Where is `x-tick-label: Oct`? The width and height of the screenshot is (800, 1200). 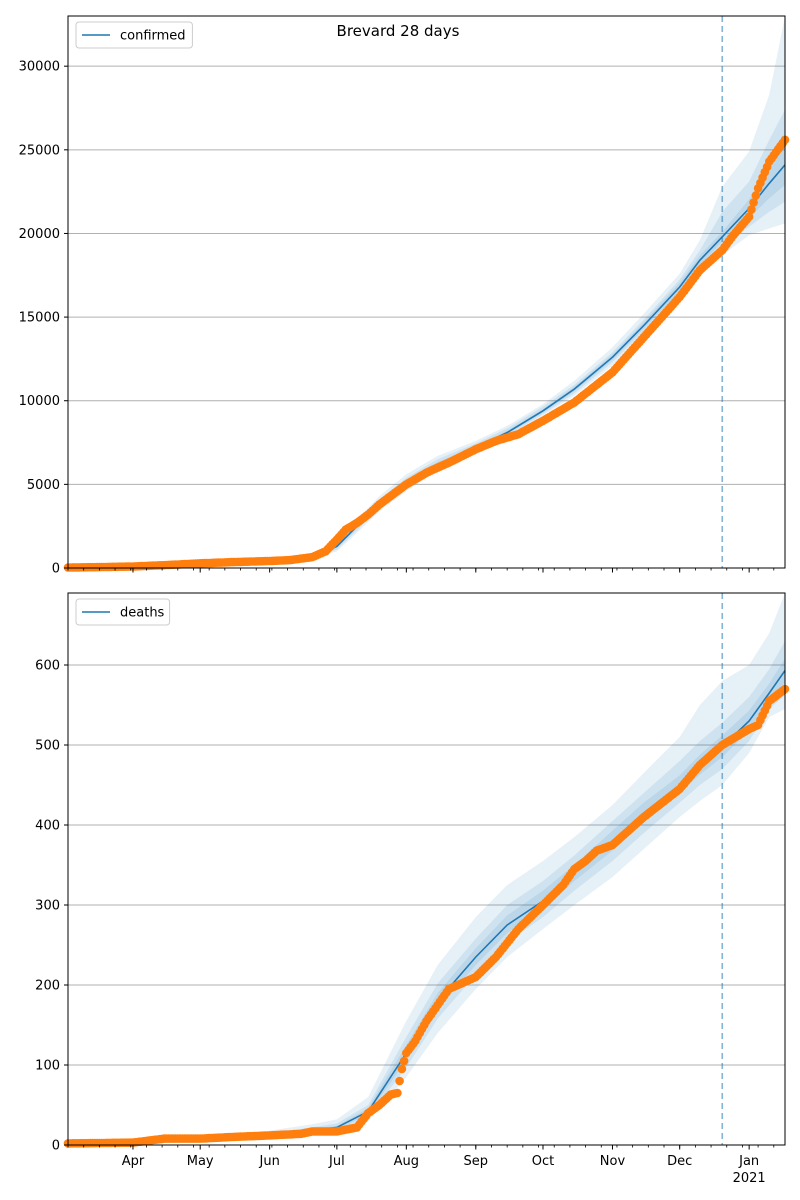
x-tick-label: Oct is located at coordinates (543, 1161).